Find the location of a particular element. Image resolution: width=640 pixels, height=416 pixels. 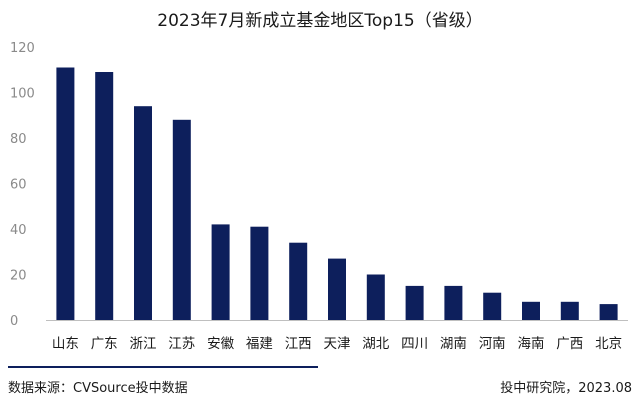

y-tick-label: 100 is located at coordinates (22, 94).